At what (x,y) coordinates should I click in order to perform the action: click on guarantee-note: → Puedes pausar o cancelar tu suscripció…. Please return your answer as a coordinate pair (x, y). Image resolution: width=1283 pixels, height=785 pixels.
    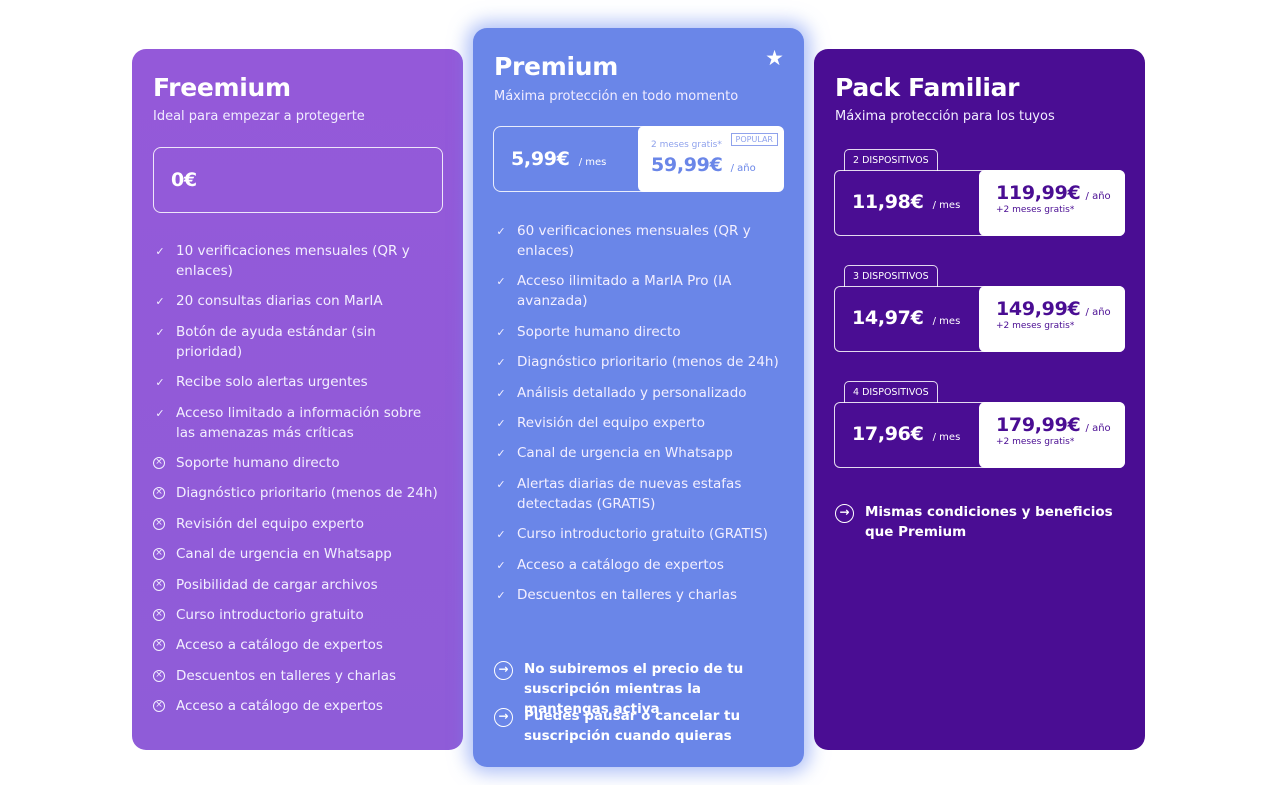
    Looking at the image, I should click on (641, 726).